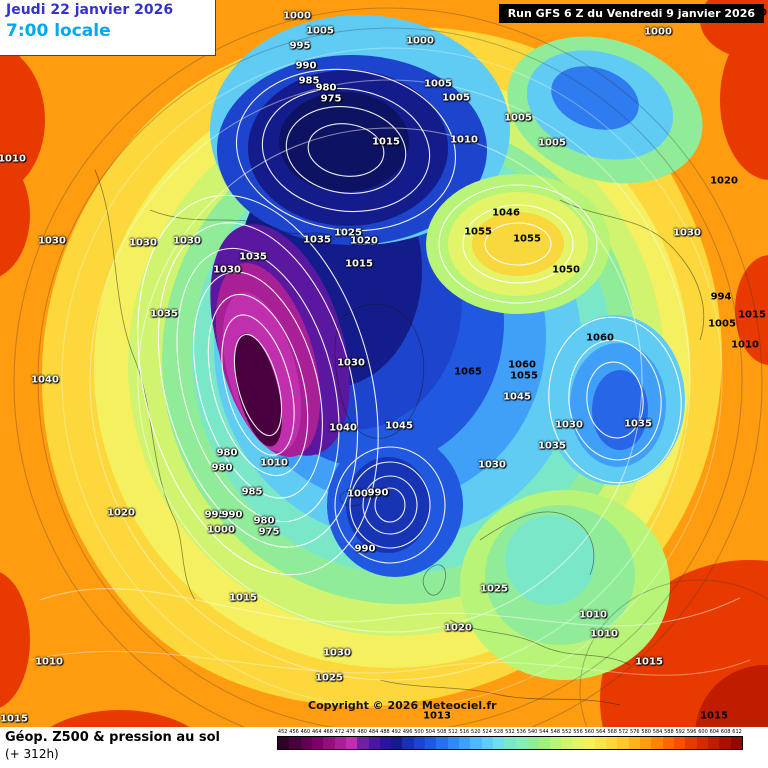  Describe the element at coordinates (453, 732) in the screenshot. I see `colorbar-tick-label: 512` at that location.